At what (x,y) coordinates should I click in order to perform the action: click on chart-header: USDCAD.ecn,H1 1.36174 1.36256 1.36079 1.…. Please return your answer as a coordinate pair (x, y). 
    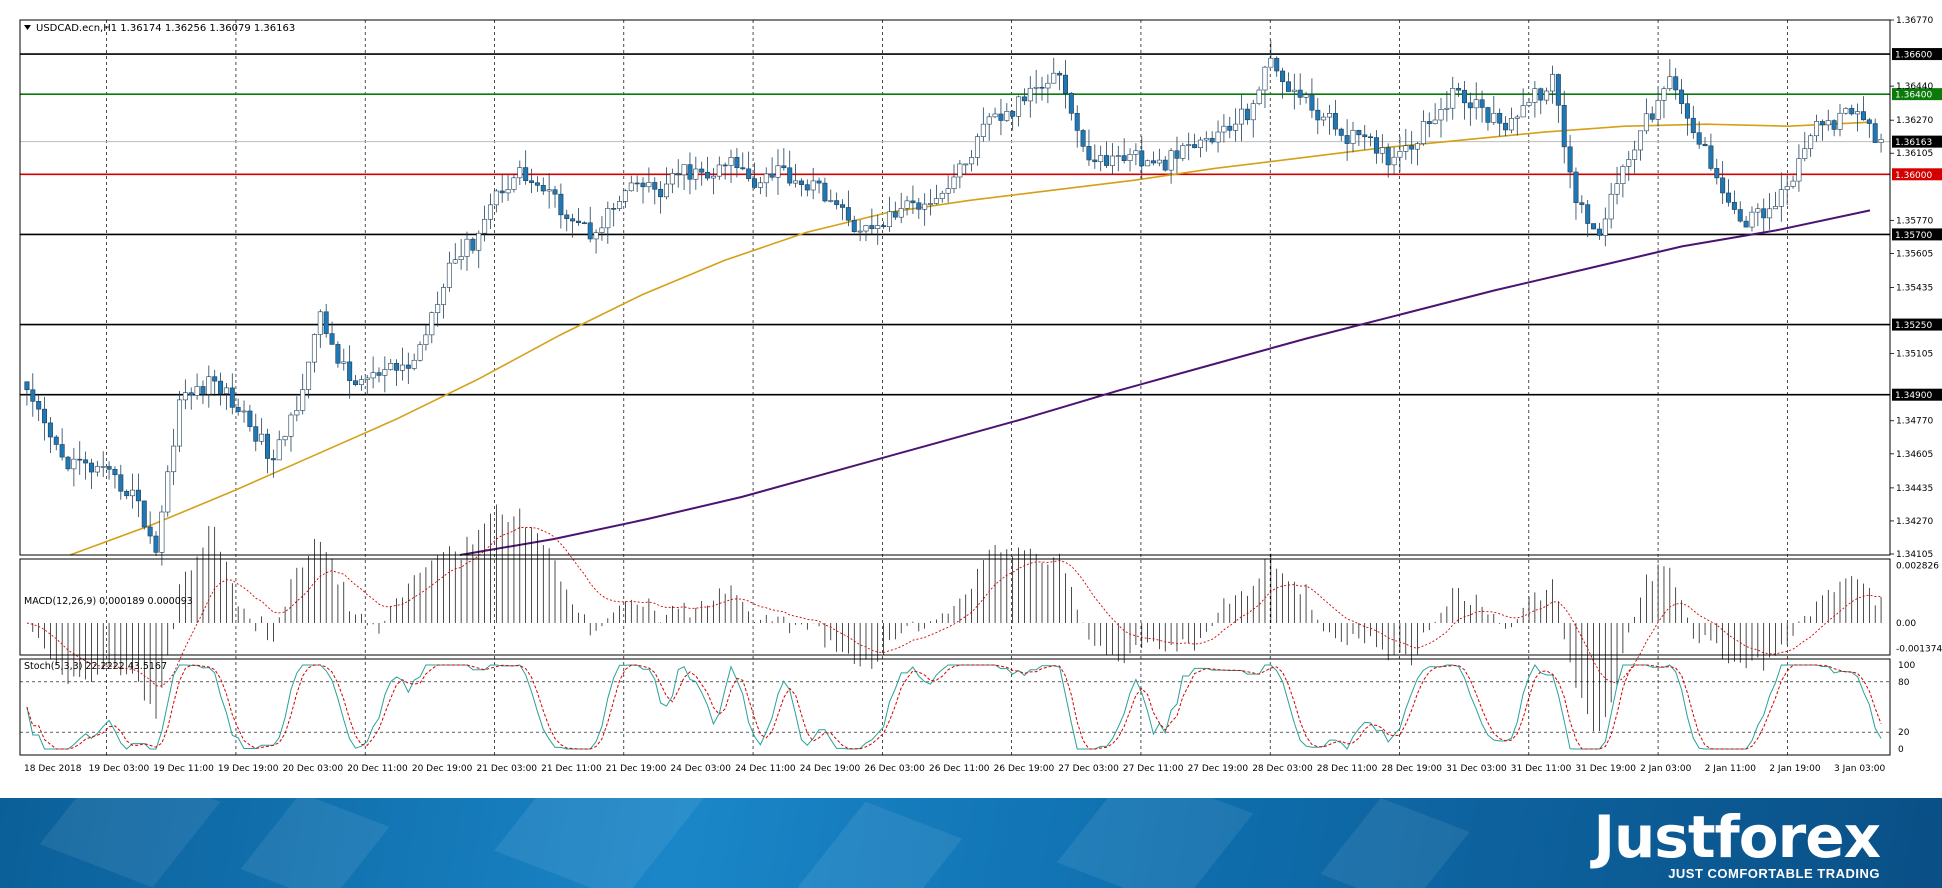
    Looking at the image, I should click on (159, 28).